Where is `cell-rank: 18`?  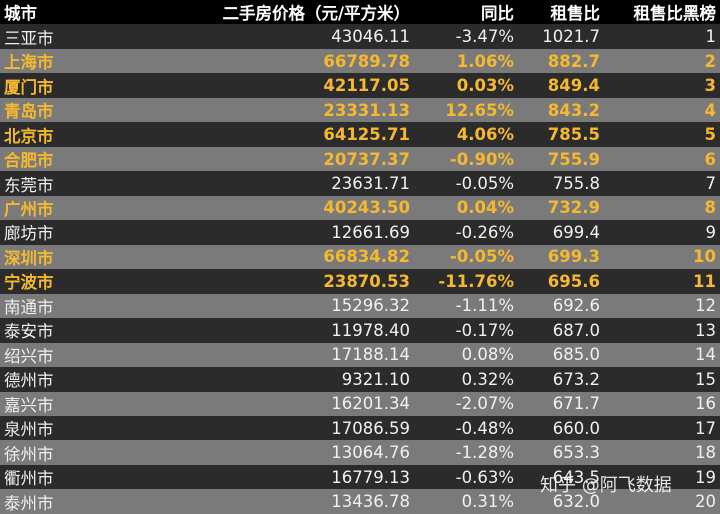
cell-rank: 18 is located at coordinates (705, 453).